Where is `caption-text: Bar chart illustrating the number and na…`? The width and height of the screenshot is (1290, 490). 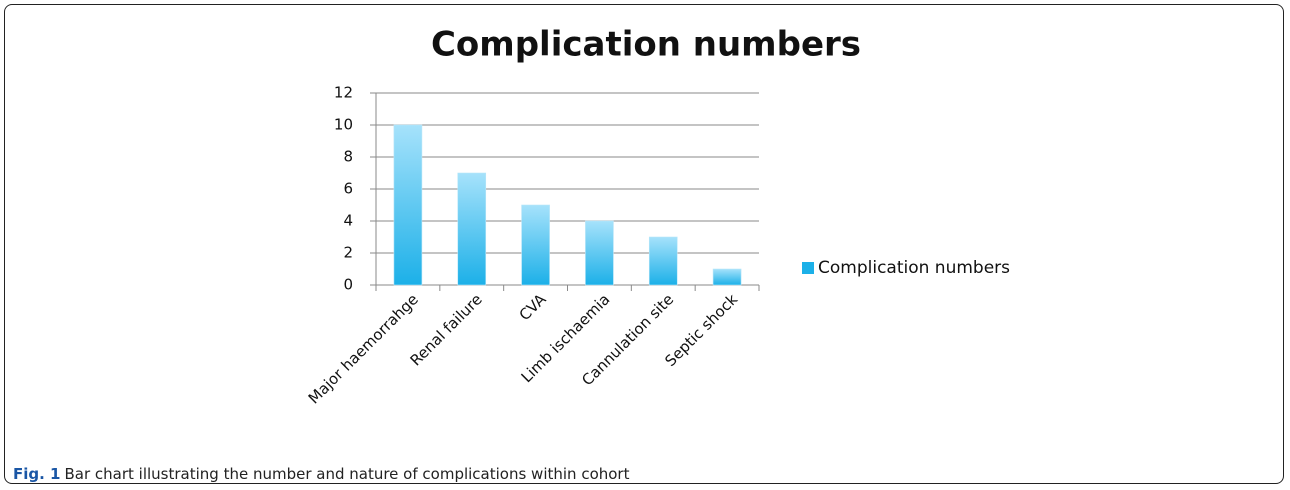 caption-text: Bar chart illustrating the number and na… is located at coordinates (347, 474).